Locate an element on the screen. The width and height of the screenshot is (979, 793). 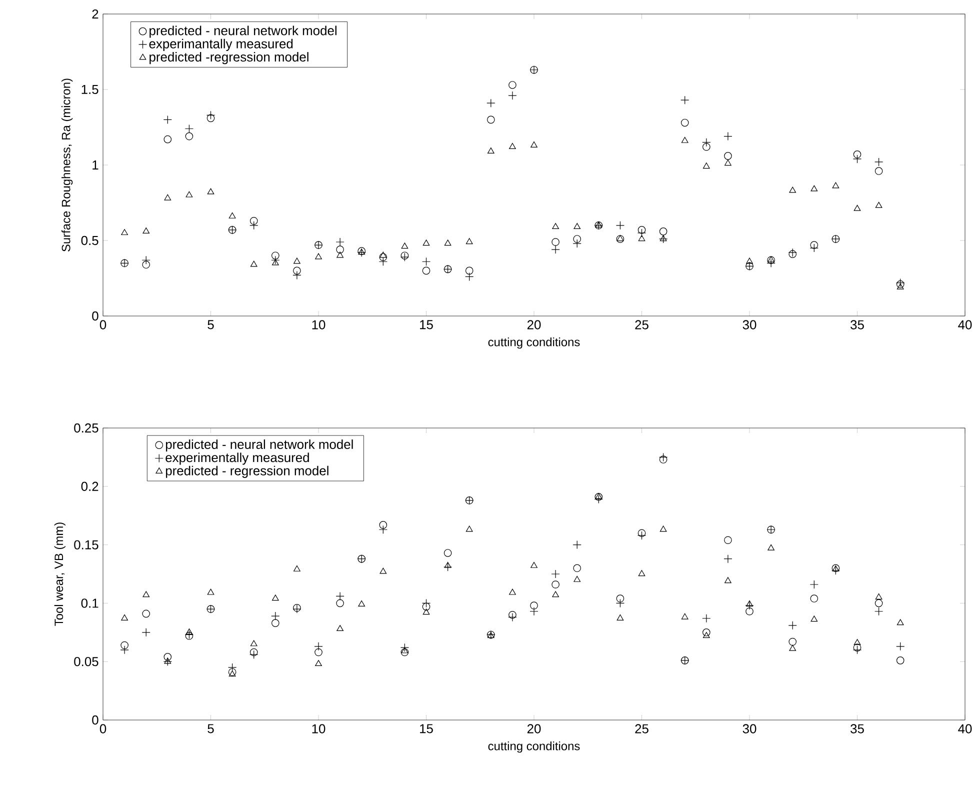
legend-label: predicted - neural network model is located at coordinates (259, 445).